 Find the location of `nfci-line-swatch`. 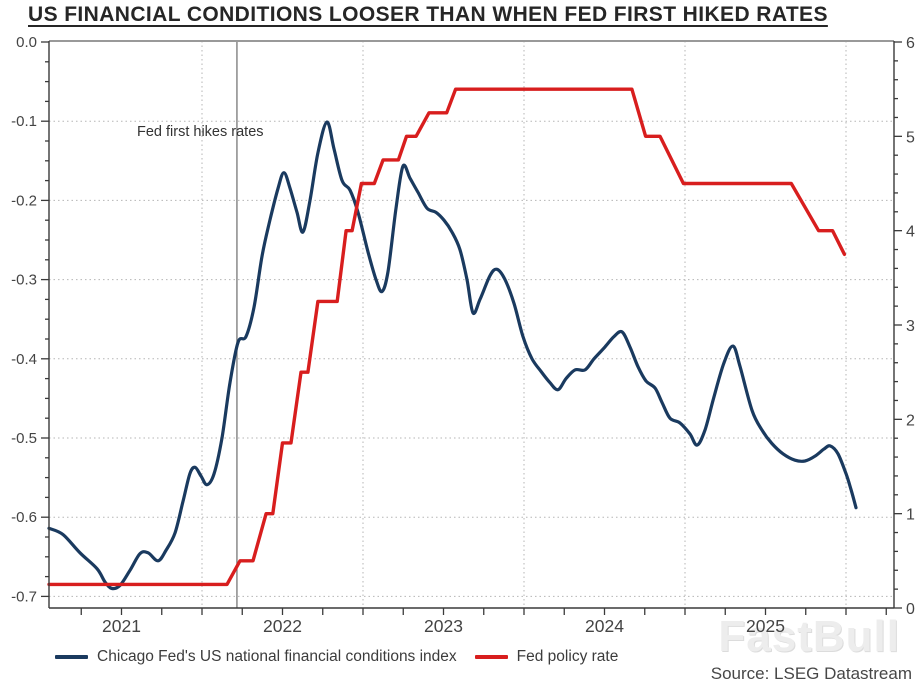

nfci-line-swatch is located at coordinates (71, 657).